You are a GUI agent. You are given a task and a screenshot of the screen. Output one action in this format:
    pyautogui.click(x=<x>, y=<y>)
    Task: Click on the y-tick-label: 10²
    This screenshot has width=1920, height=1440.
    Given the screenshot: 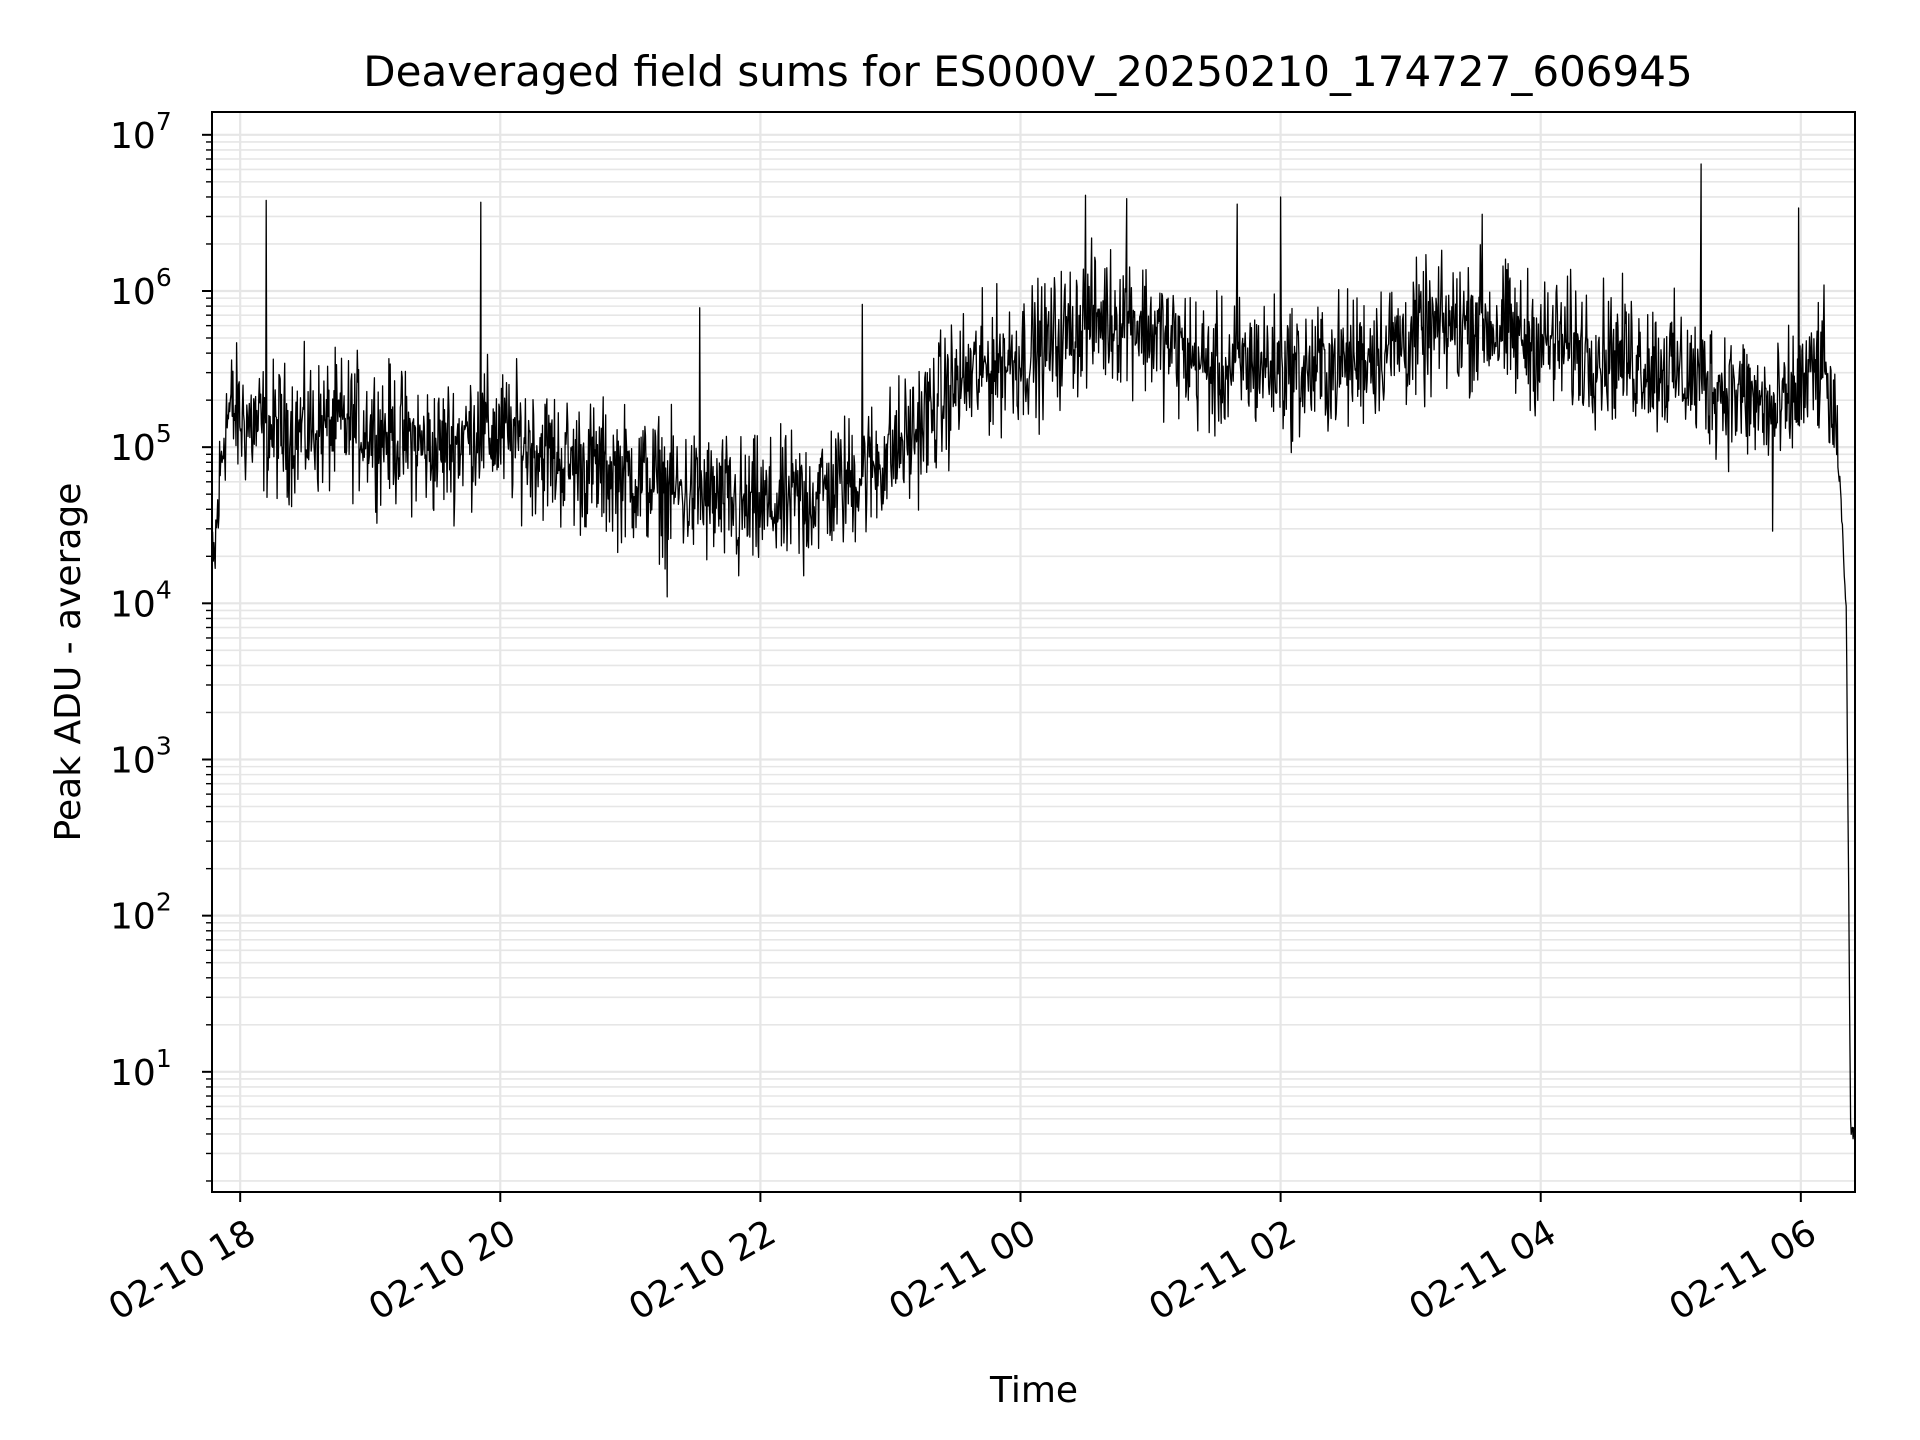 What is the action you would take?
    pyautogui.click(x=141, y=913)
    